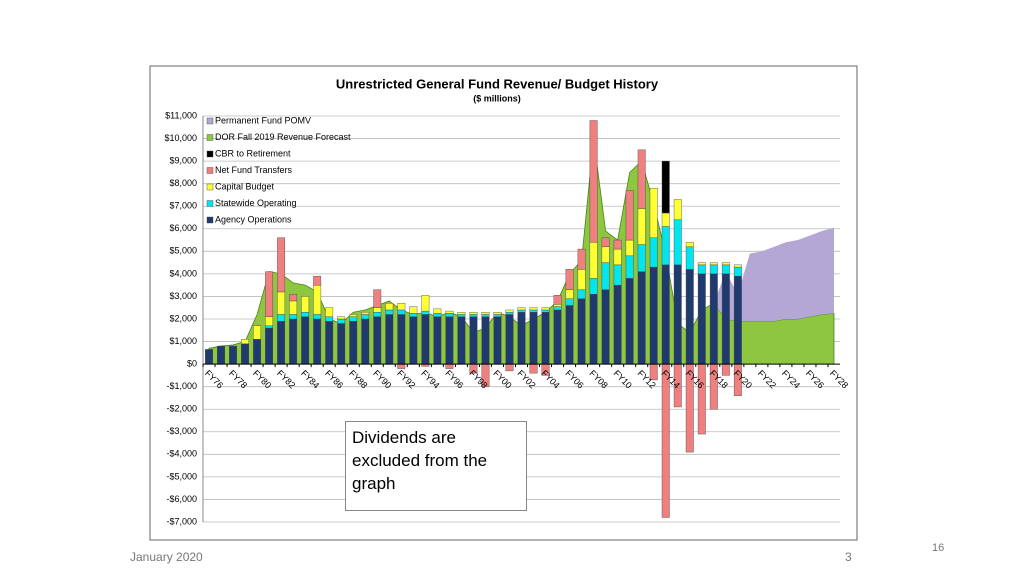 This screenshot has width=1024, height=576. Describe the element at coordinates (181, 521) in the screenshot. I see `y-tick-label: -$7,000` at that location.